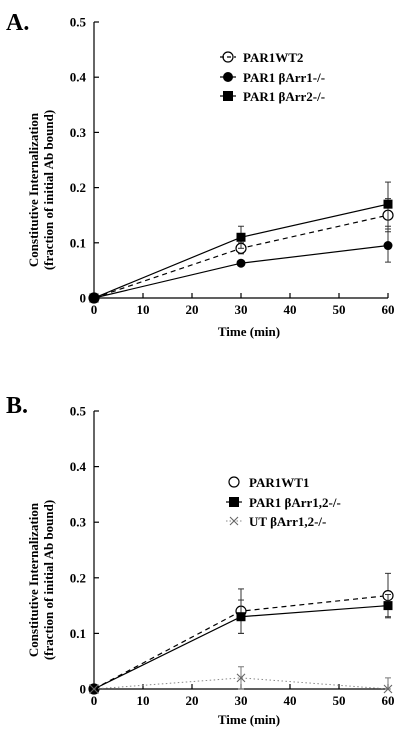 This screenshot has width=401, height=733. I want to click on panel-a-legend-label-3: PAR1 βArr2-/-, so click(284, 96).